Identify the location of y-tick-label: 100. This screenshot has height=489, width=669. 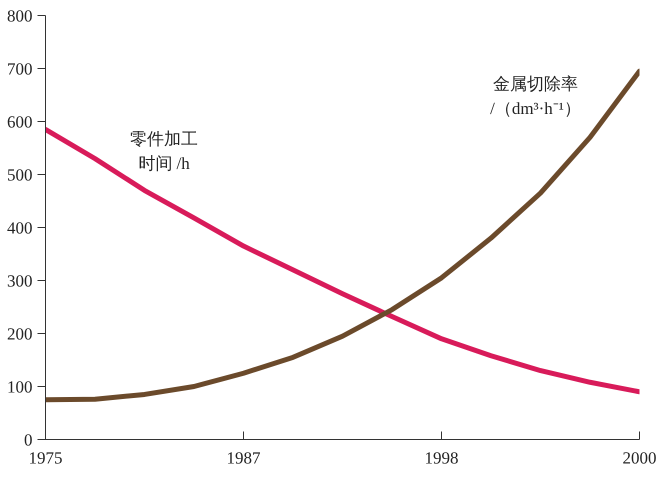
(19, 387).